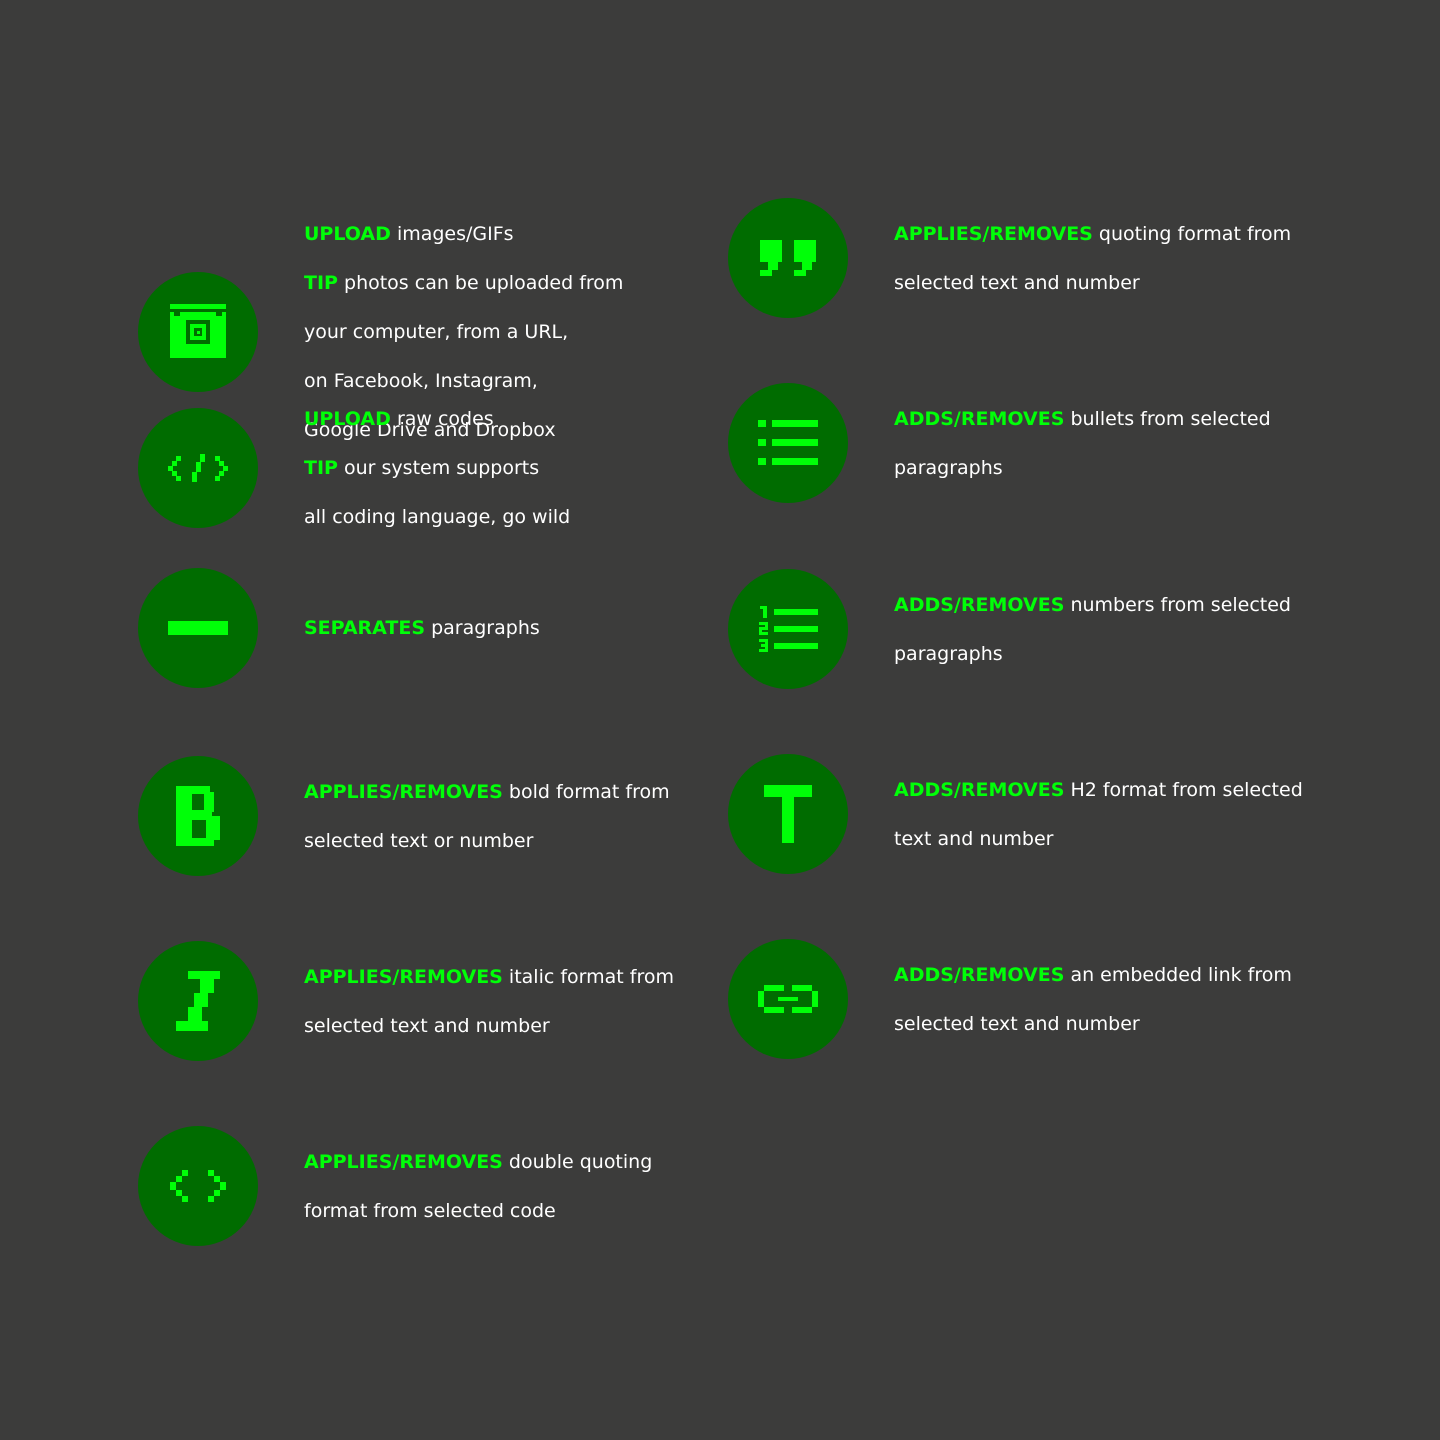 The width and height of the screenshot is (1440, 1440). What do you see at coordinates (480, 282) in the screenshot?
I see `description-text: photos can be uploaded from` at bounding box center [480, 282].